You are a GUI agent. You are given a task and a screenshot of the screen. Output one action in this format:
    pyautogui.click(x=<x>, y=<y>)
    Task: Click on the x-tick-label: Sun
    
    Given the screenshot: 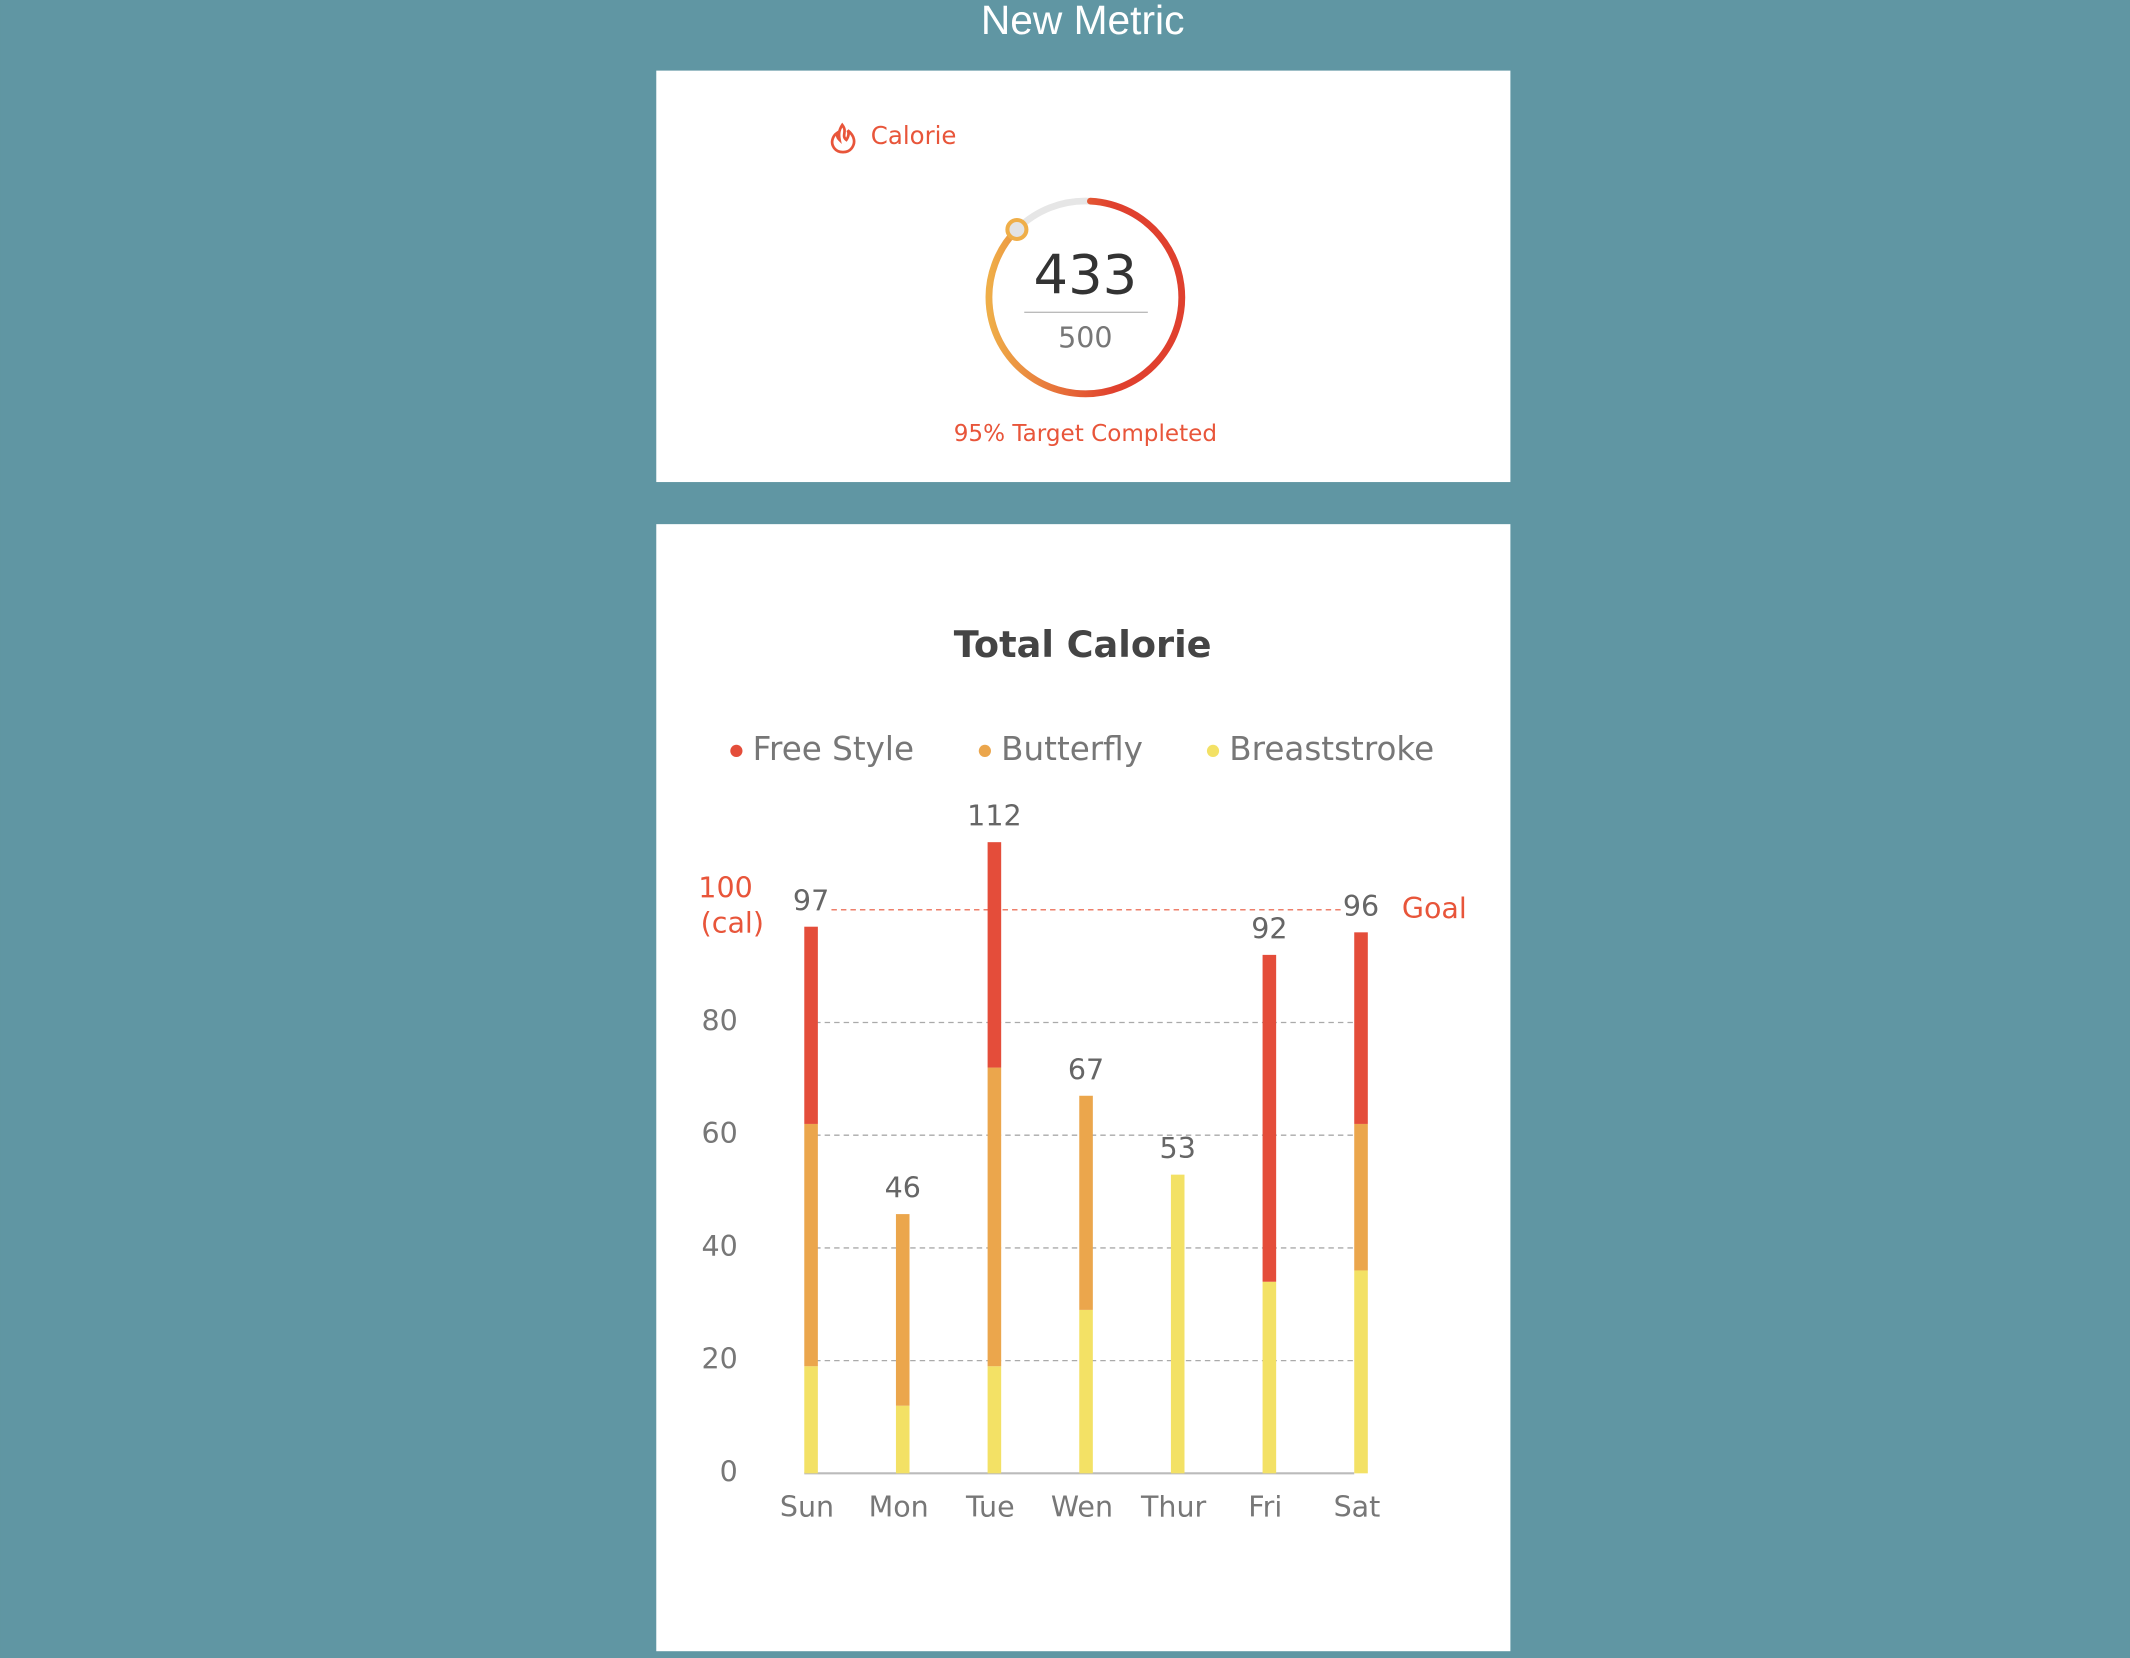 What is the action you would take?
    pyautogui.click(x=807, y=1507)
    